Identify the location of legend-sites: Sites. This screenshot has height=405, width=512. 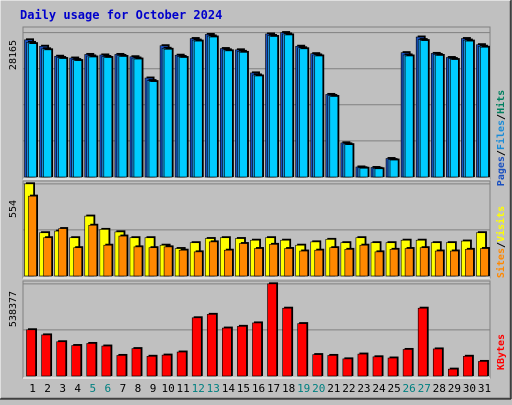
(501, 263).